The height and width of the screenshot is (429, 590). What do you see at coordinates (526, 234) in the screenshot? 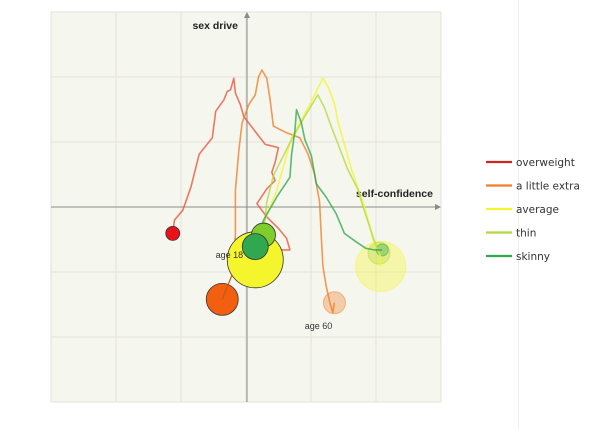
I see `legend-label-3: thin` at bounding box center [526, 234].